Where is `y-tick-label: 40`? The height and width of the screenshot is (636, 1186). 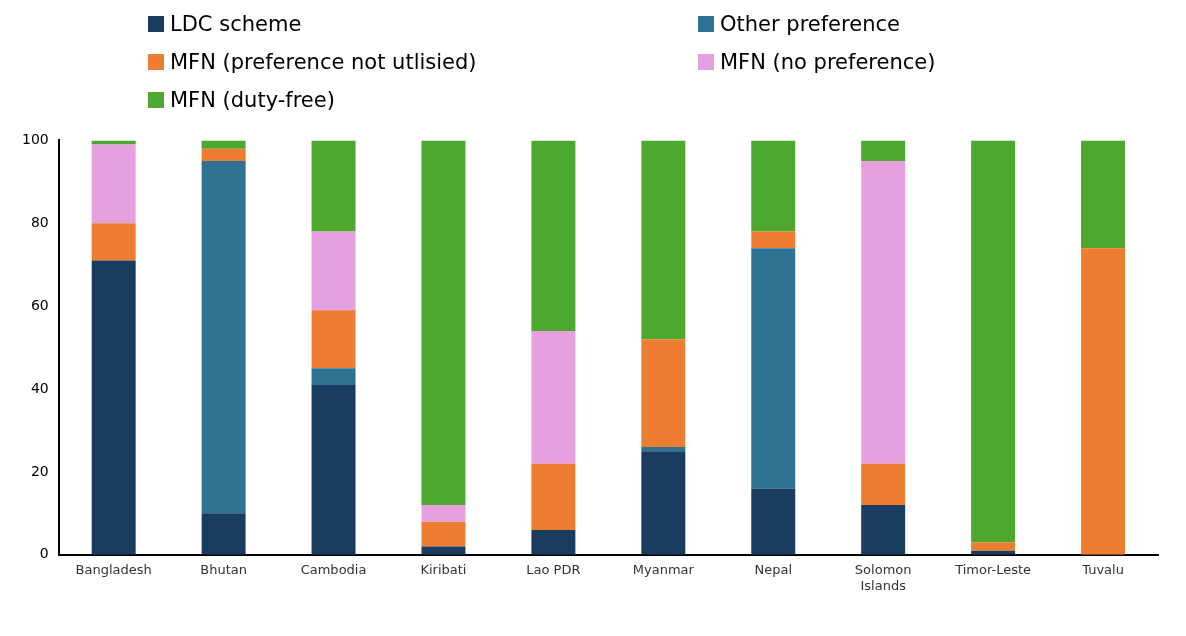
y-tick-label: 40 is located at coordinates (39, 387).